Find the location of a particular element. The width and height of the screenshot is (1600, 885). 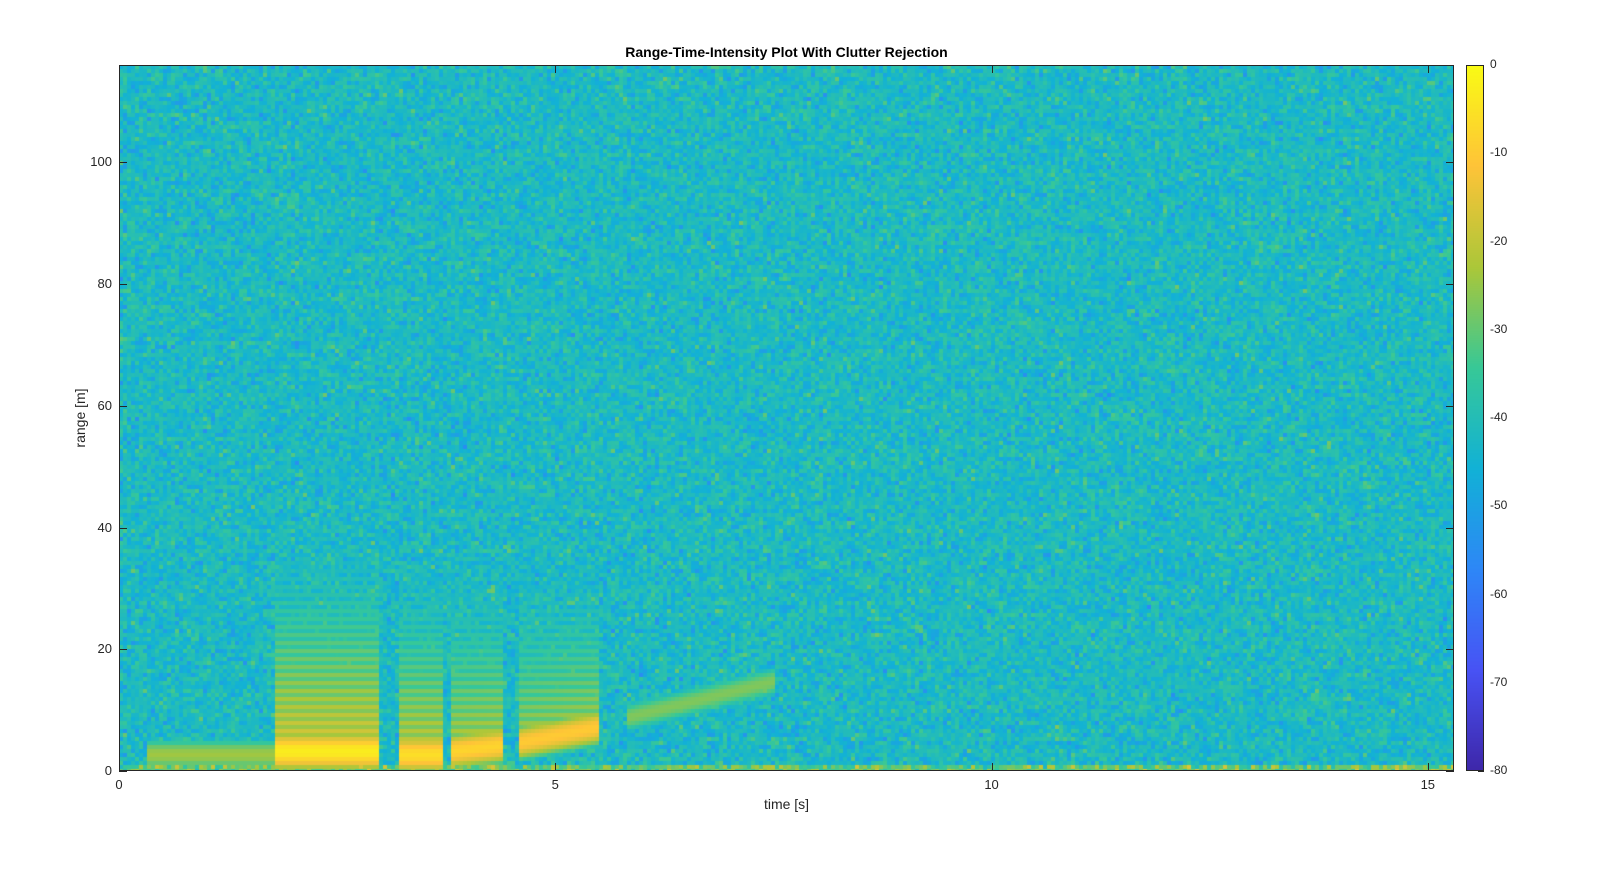

y-tick-label: 60 is located at coordinates (104, 405).